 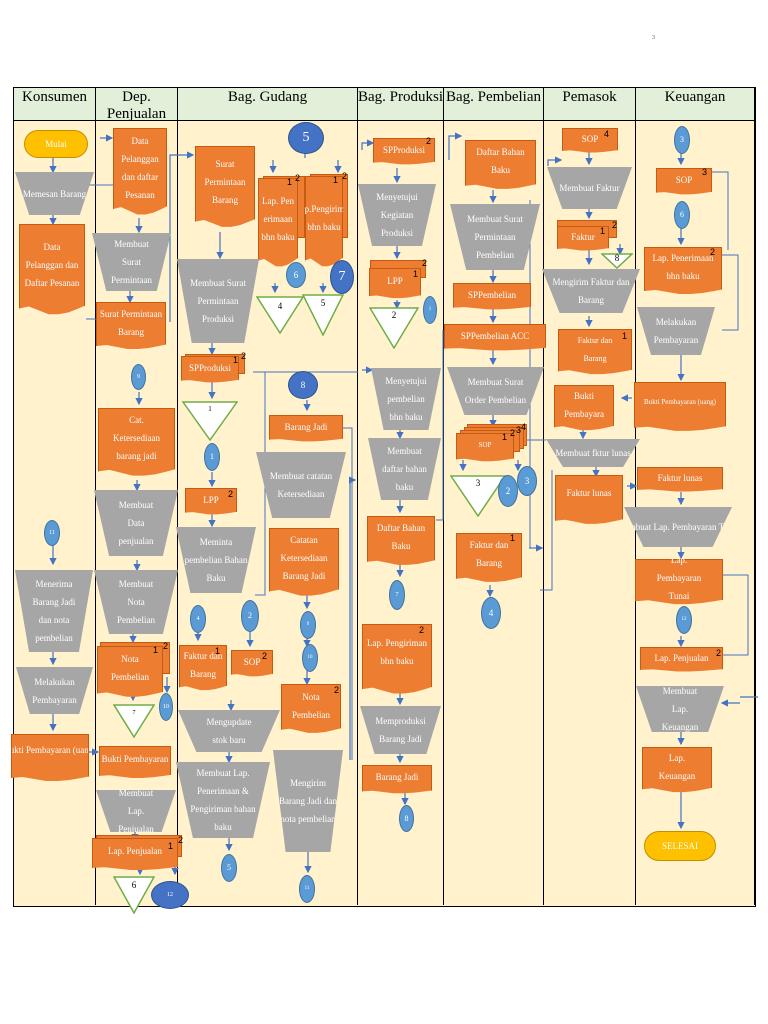 What do you see at coordinates (680, 406) in the screenshot?
I see `document-bukti-pembayaran-keu: Bukti Pembayaran (uang)` at bounding box center [680, 406].